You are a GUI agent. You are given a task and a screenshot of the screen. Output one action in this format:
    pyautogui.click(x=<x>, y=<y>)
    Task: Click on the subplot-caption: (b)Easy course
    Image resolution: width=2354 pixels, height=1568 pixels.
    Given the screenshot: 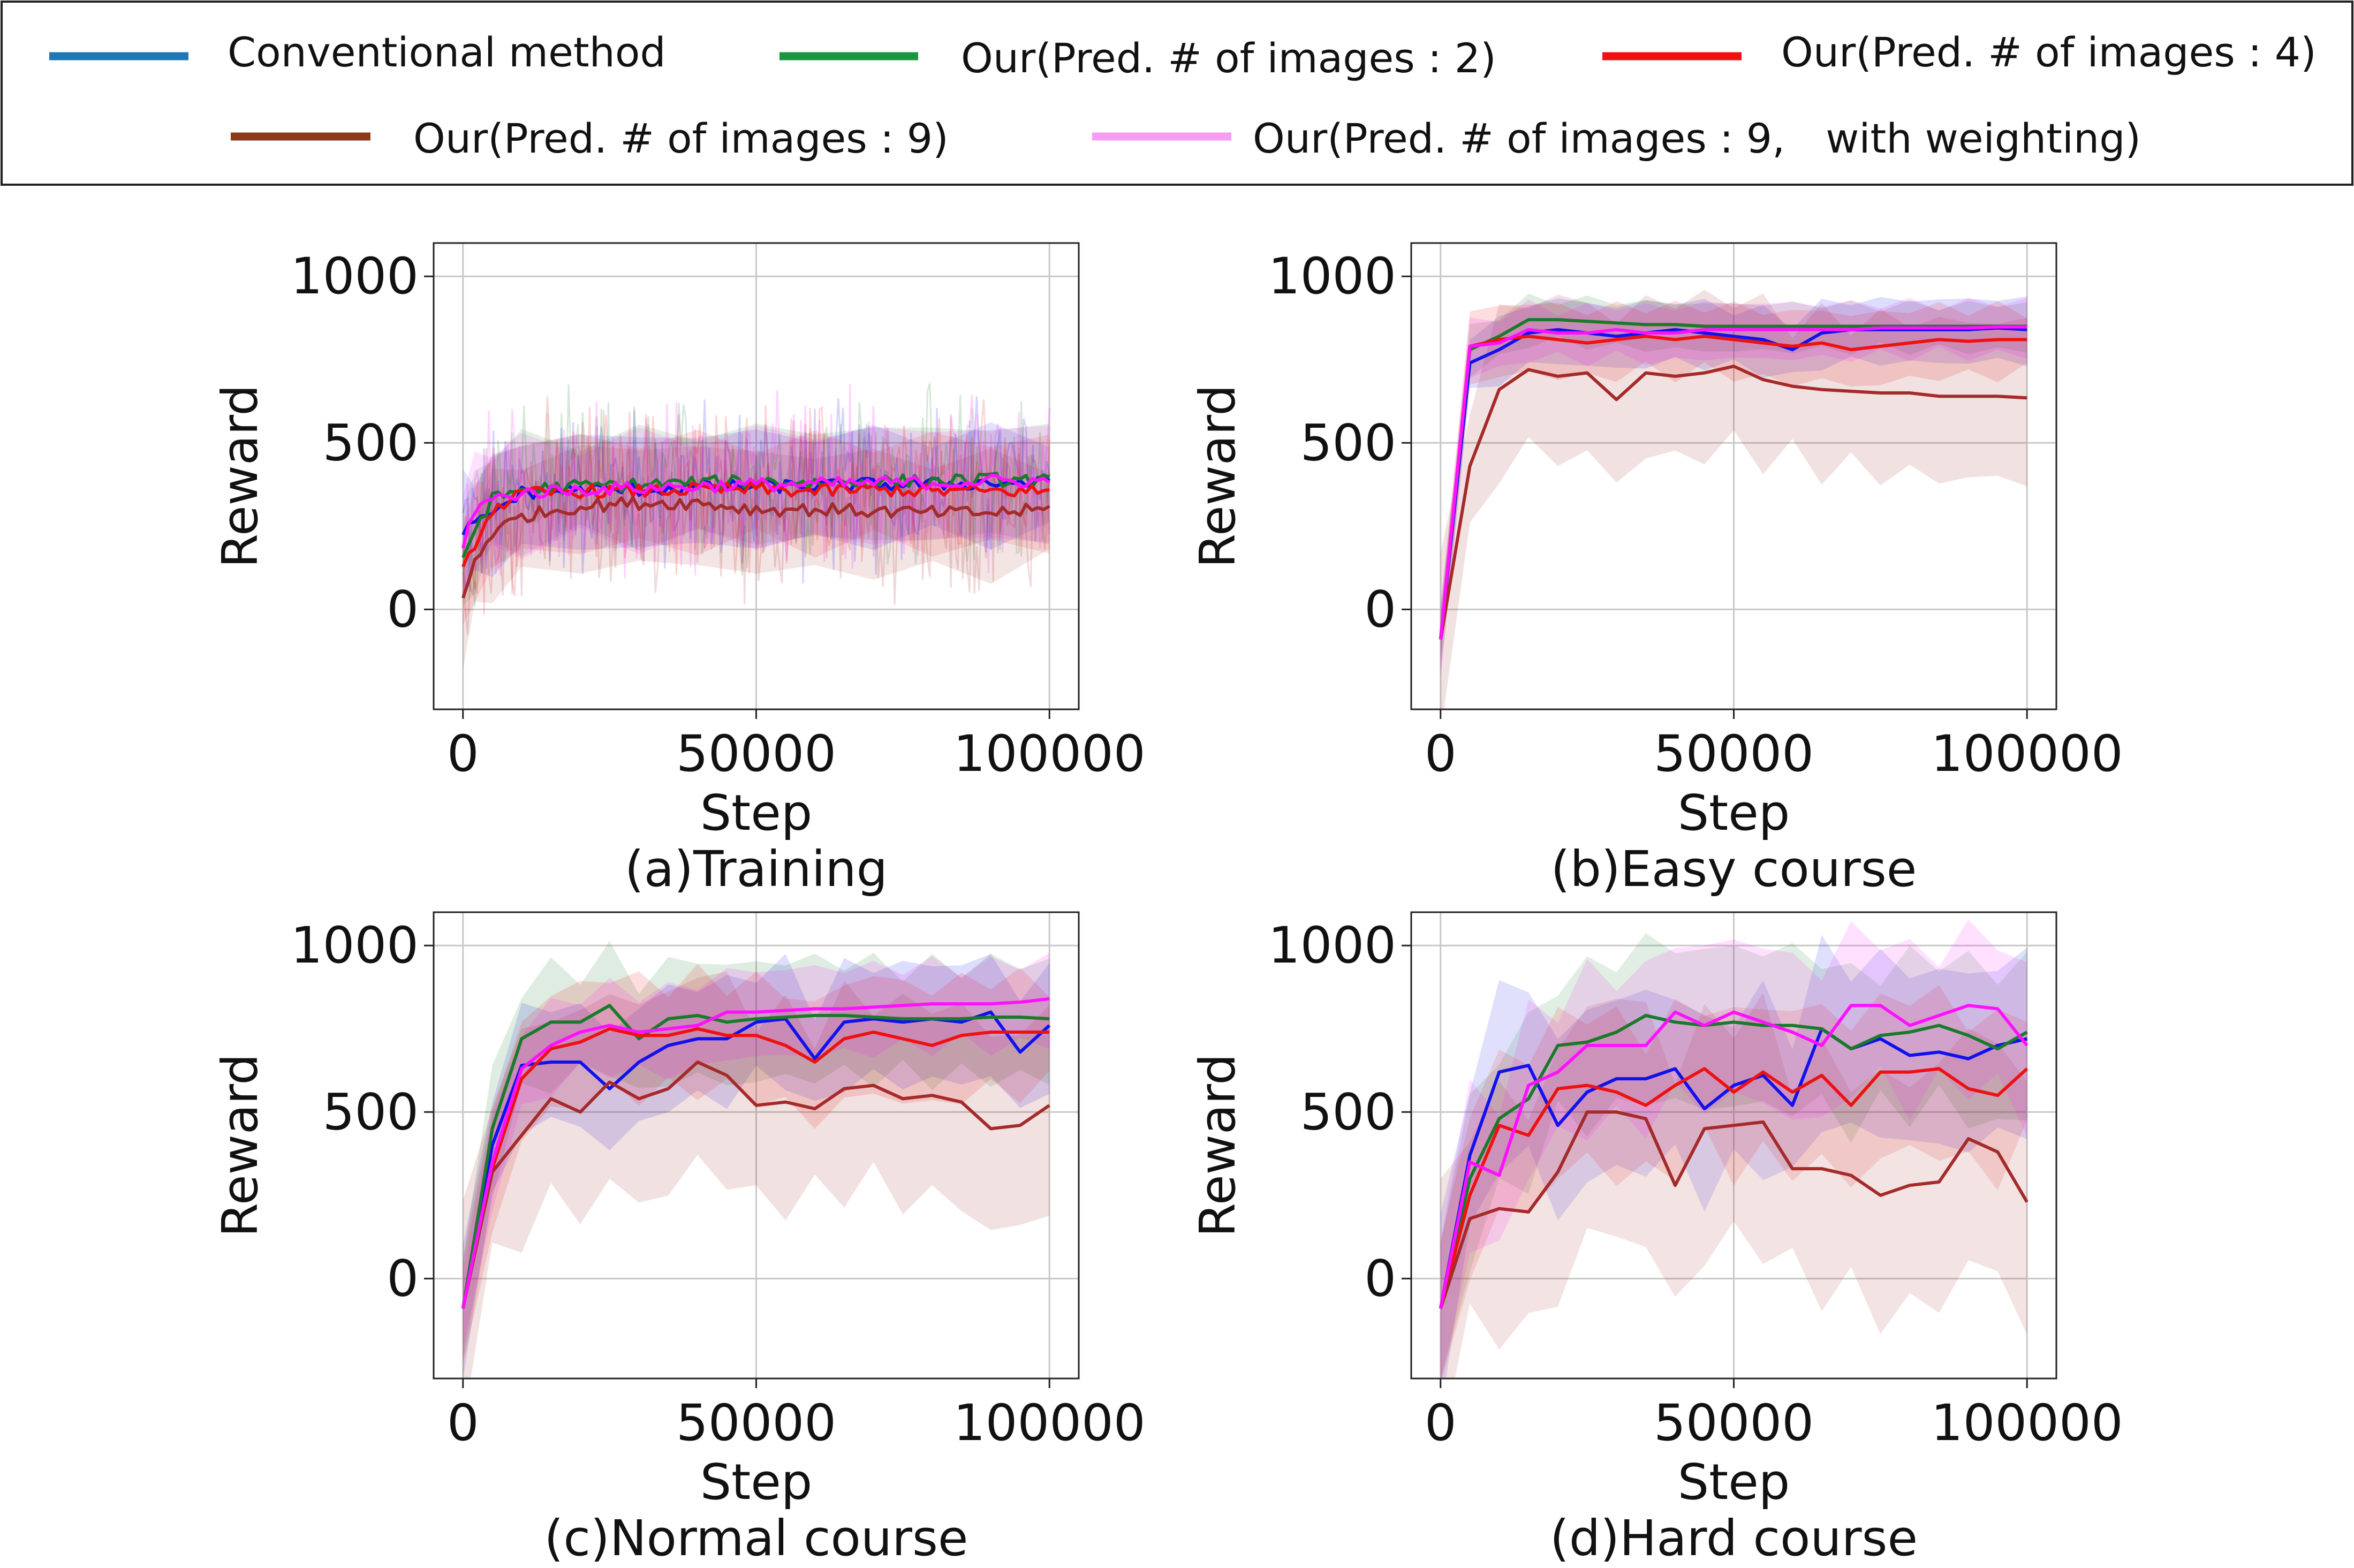 What is the action you would take?
    pyautogui.click(x=1734, y=869)
    